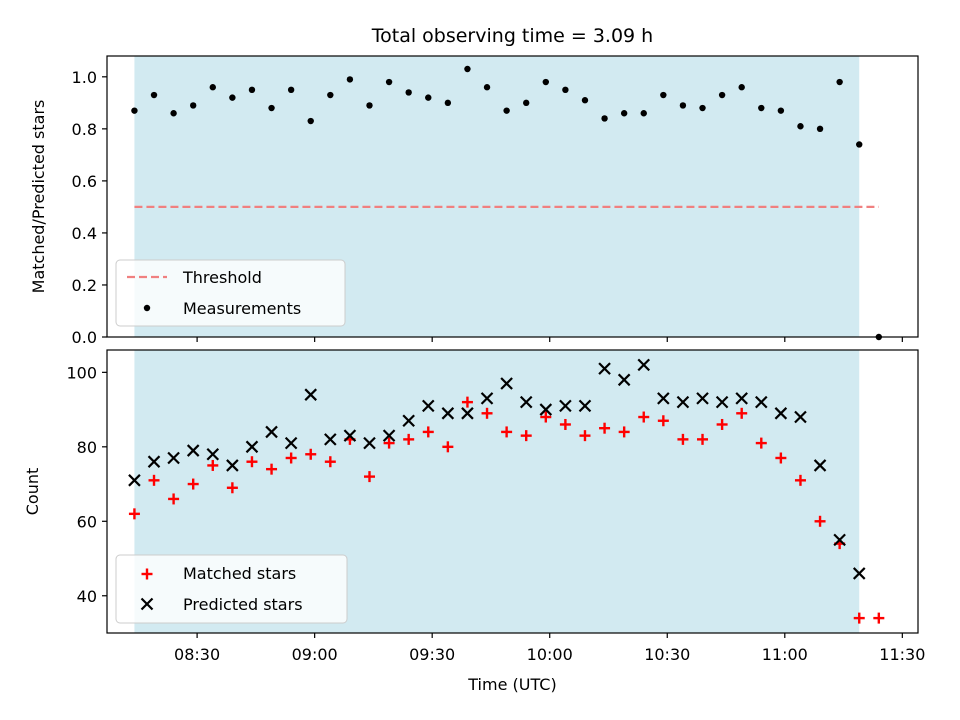 The image size is (960, 720). I want to click on y-tick-label: 80, so click(87, 447).